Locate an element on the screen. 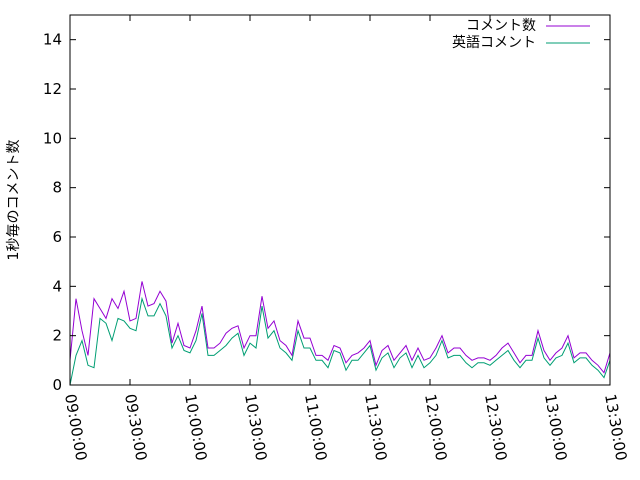 The height and width of the screenshot is (480, 640). legend-label: コメント数 is located at coordinates (501, 26).